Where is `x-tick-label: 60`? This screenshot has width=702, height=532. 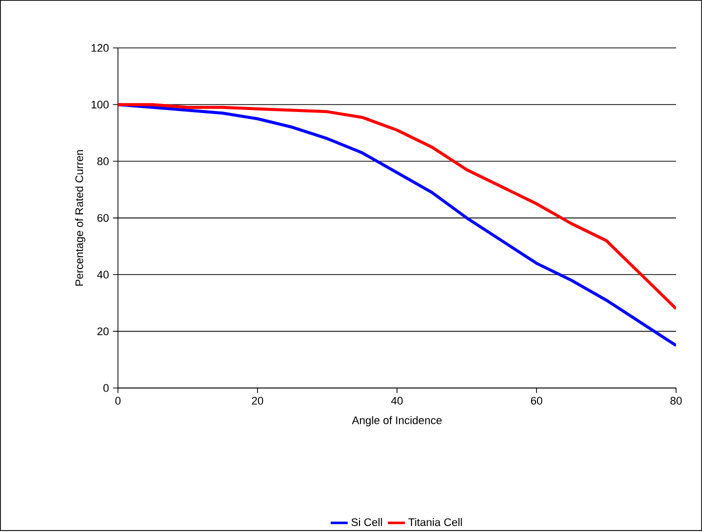
x-tick-label: 60 is located at coordinates (536, 401).